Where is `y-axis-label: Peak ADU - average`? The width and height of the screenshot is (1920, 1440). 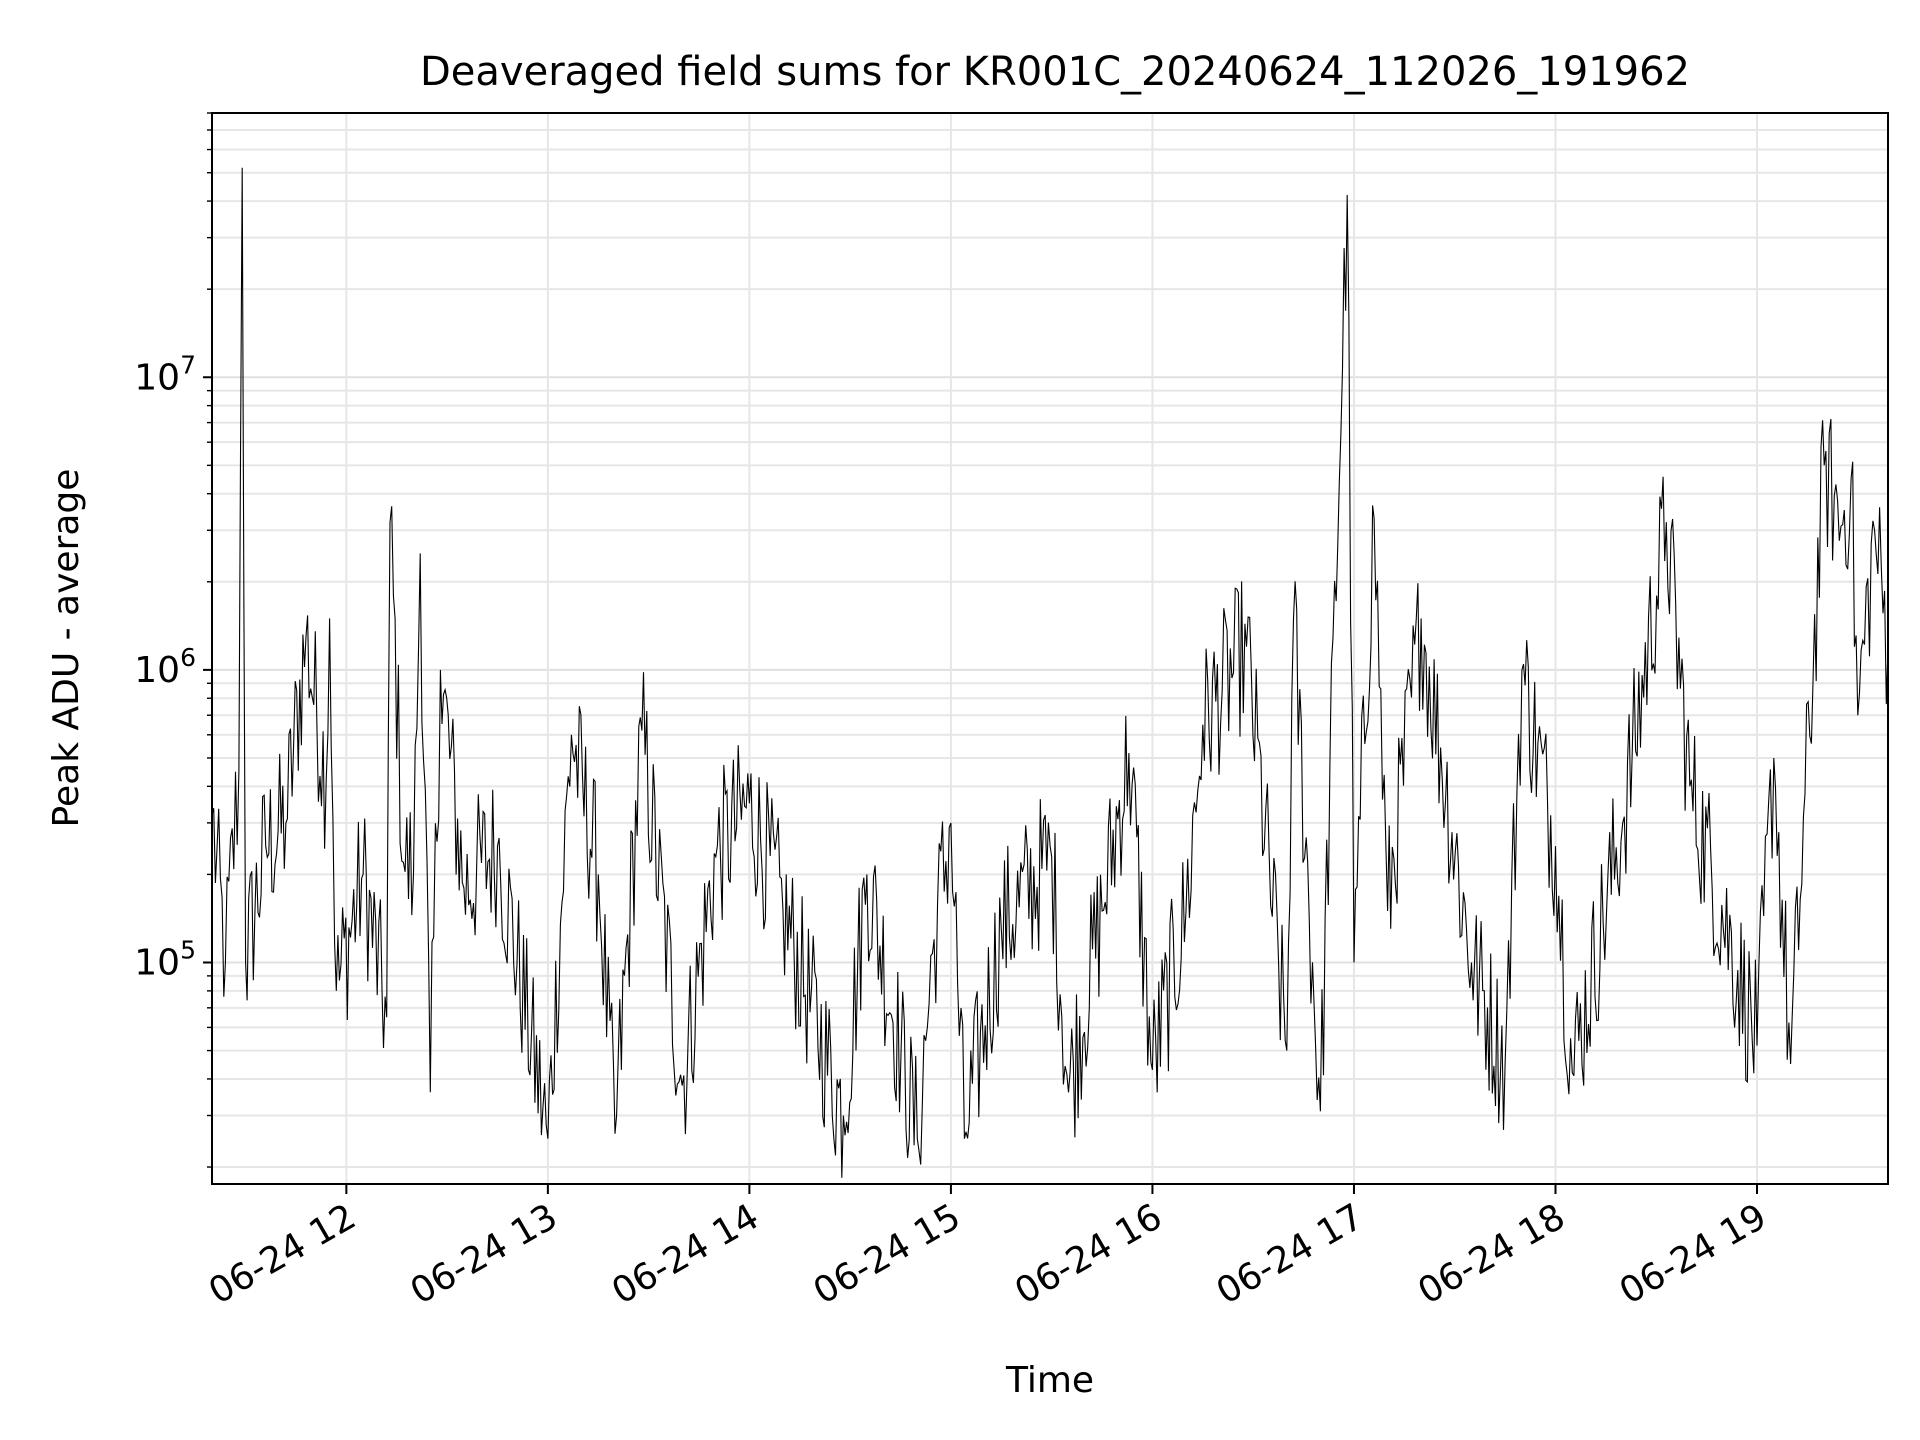
y-axis-label: Peak ADU - average is located at coordinates (66, 648).